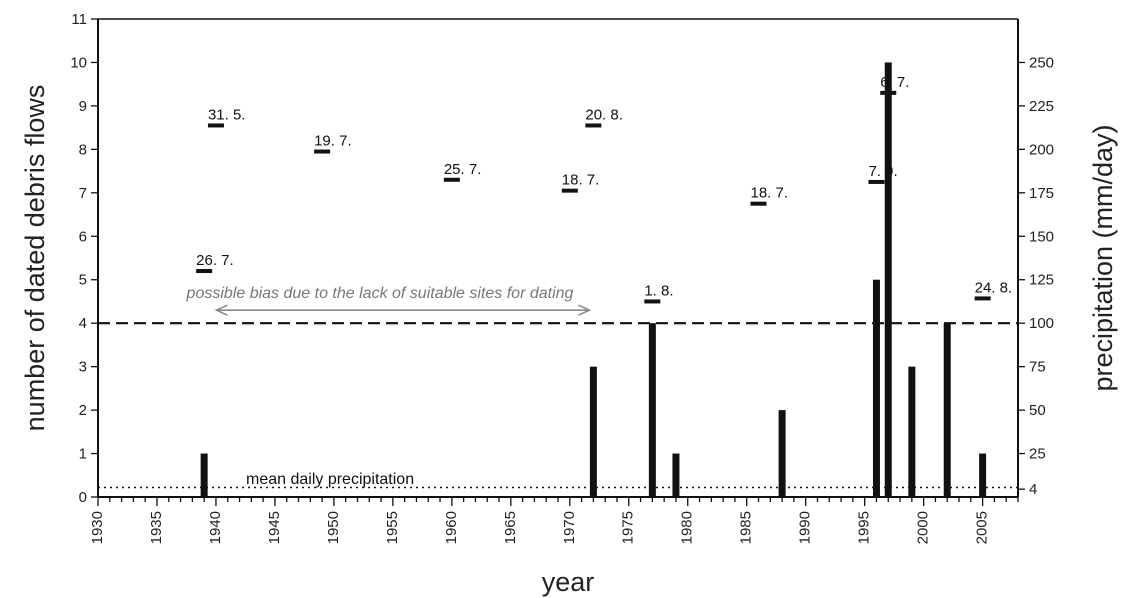 The image size is (1126, 598). I want to click on y-tick-label: 10, so click(78, 62).